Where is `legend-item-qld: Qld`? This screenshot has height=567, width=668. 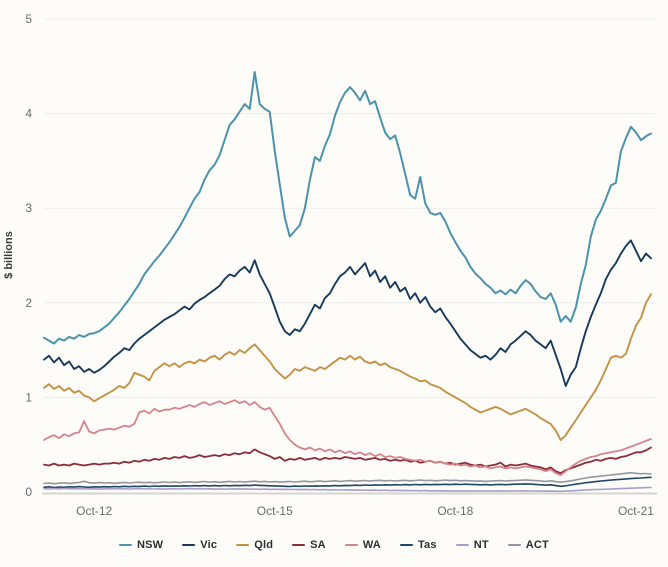
legend-item-qld: Qld is located at coordinates (254, 545).